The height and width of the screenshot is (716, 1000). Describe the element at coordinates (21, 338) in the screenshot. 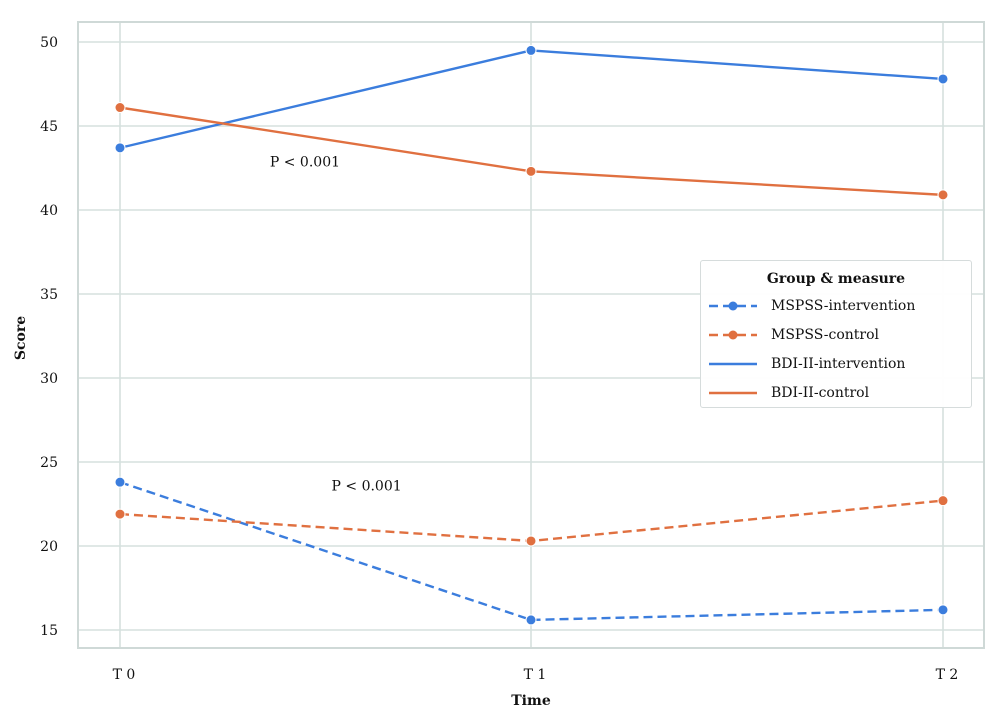

I see `y-axis-title: Score` at that location.